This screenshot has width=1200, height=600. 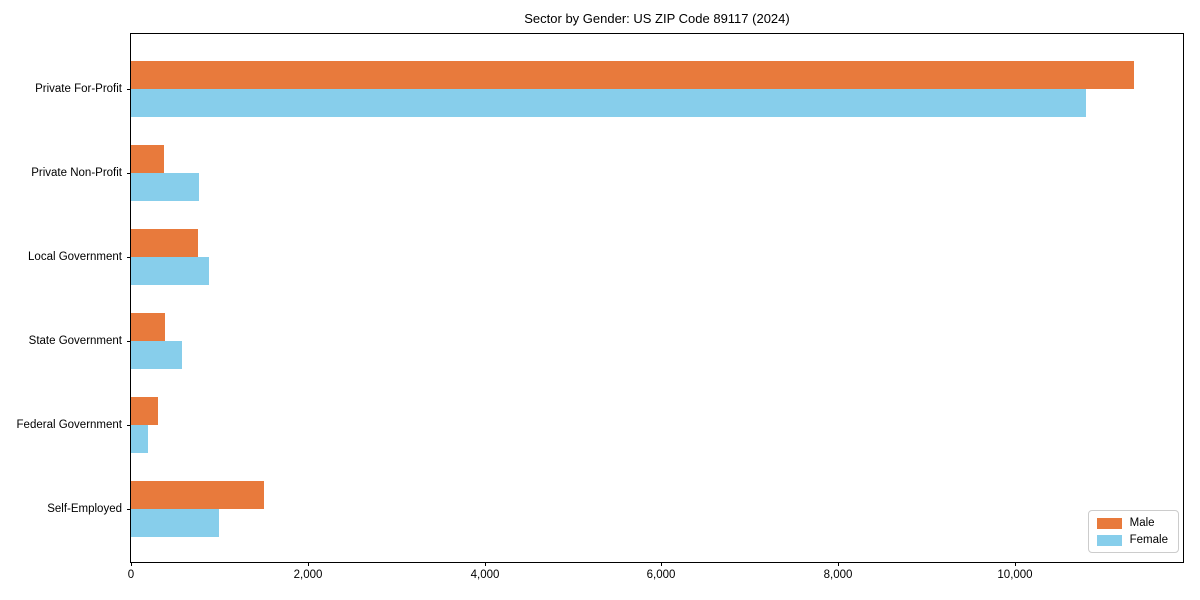 What do you see at coordinates (838, 575) in the screenshot?
I see `x-tick-label-8000: 8,000` at bounding box center [838, 575].